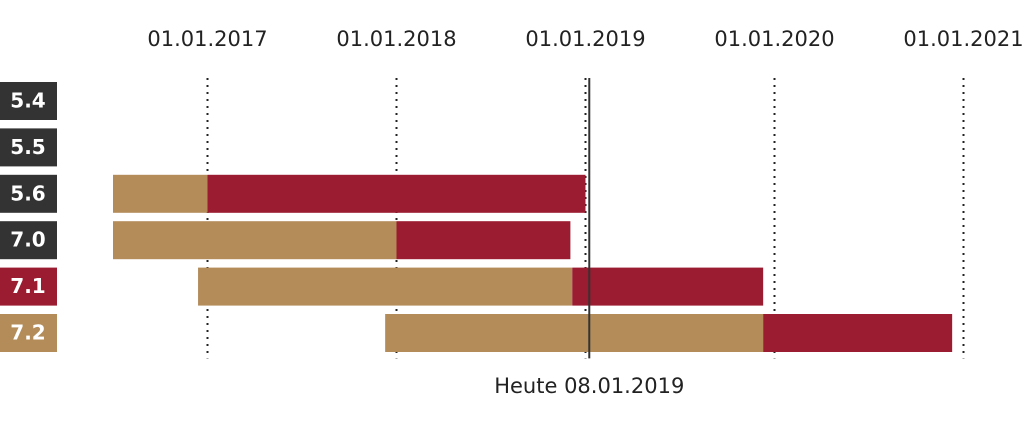 This screenshot has height=428, width=1024. I want to click on x-tick-label: 01.01.2020, so click(774, 39).